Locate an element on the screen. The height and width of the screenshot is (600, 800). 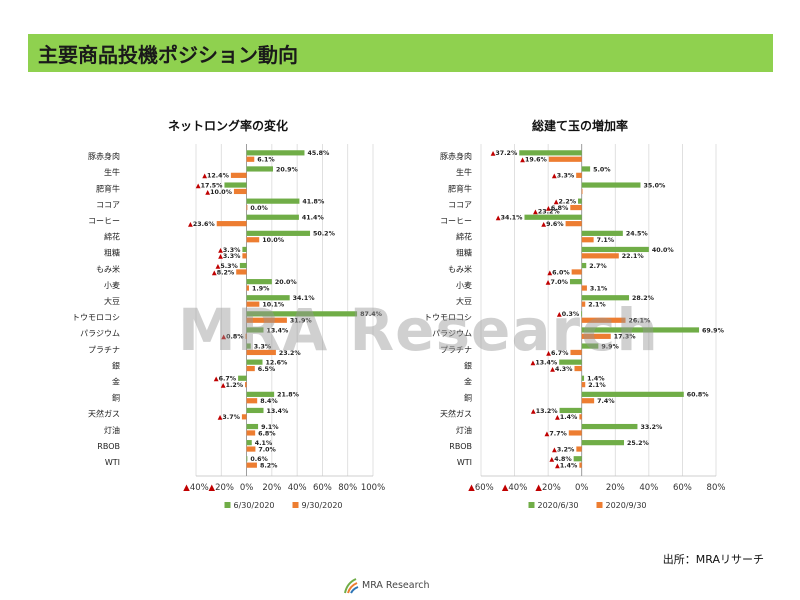
data-label: 25.2% is located at coordinates (638, 443).